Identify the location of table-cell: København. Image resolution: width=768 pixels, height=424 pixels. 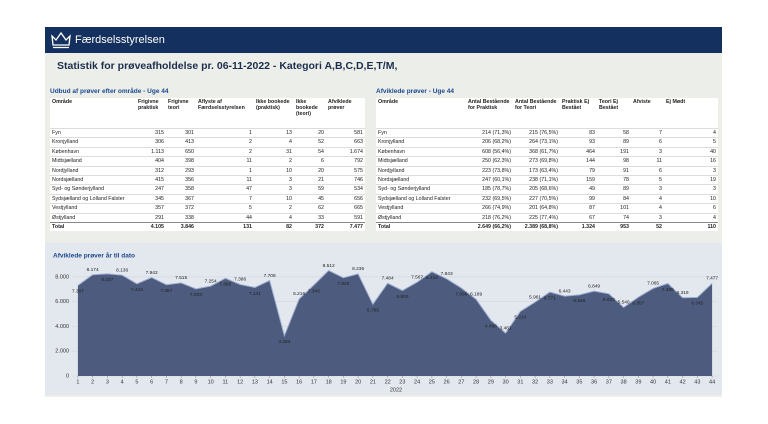
(93, 151).